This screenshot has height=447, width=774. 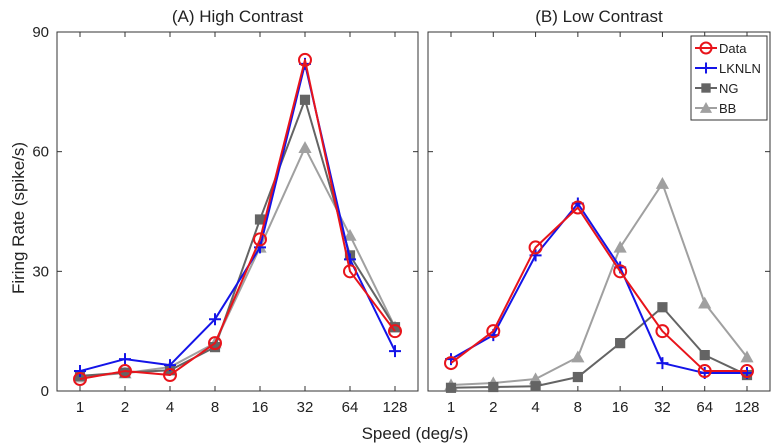 What do you see at coordinates (717, 88) in the screenshot?
I see `legend-item-ng: NG` at bounding box center [717, 88].